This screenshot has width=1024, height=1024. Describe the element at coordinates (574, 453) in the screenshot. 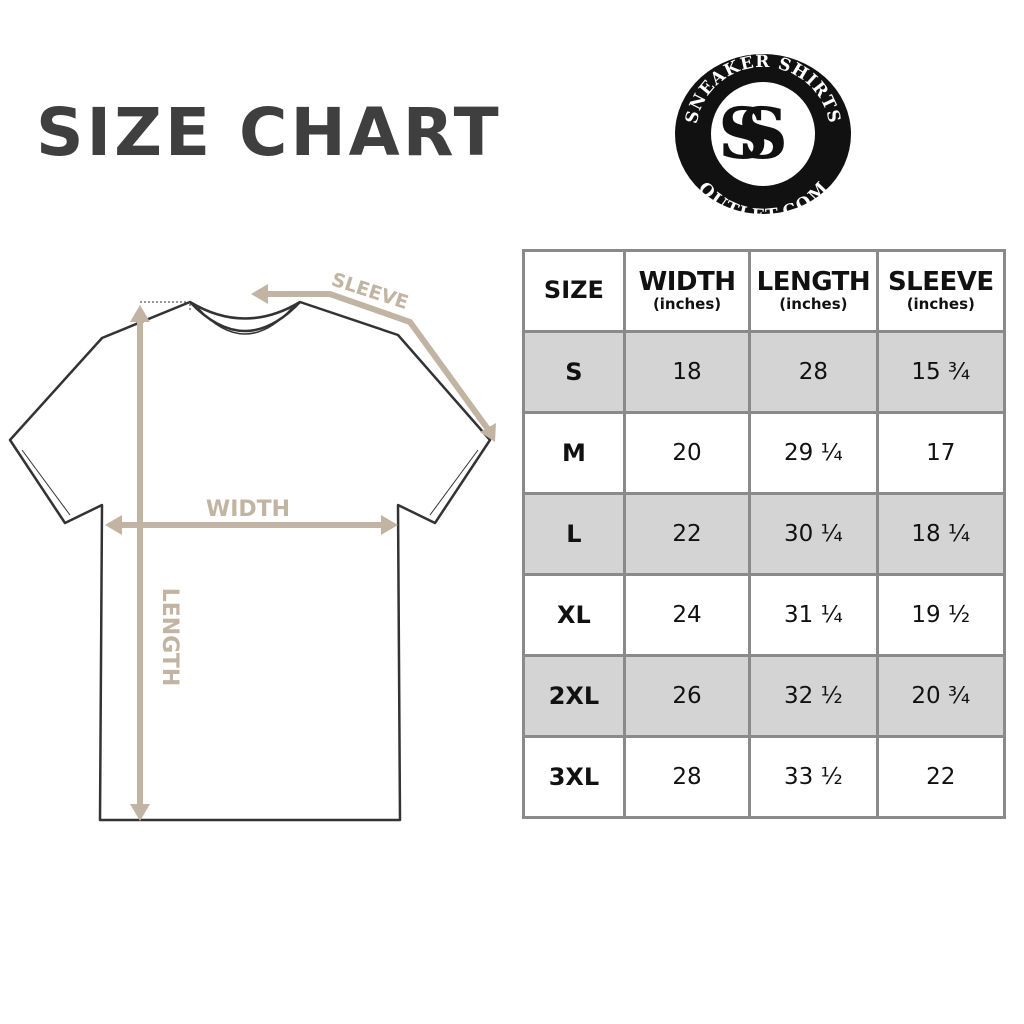

I see `size-cell: M` at that location.